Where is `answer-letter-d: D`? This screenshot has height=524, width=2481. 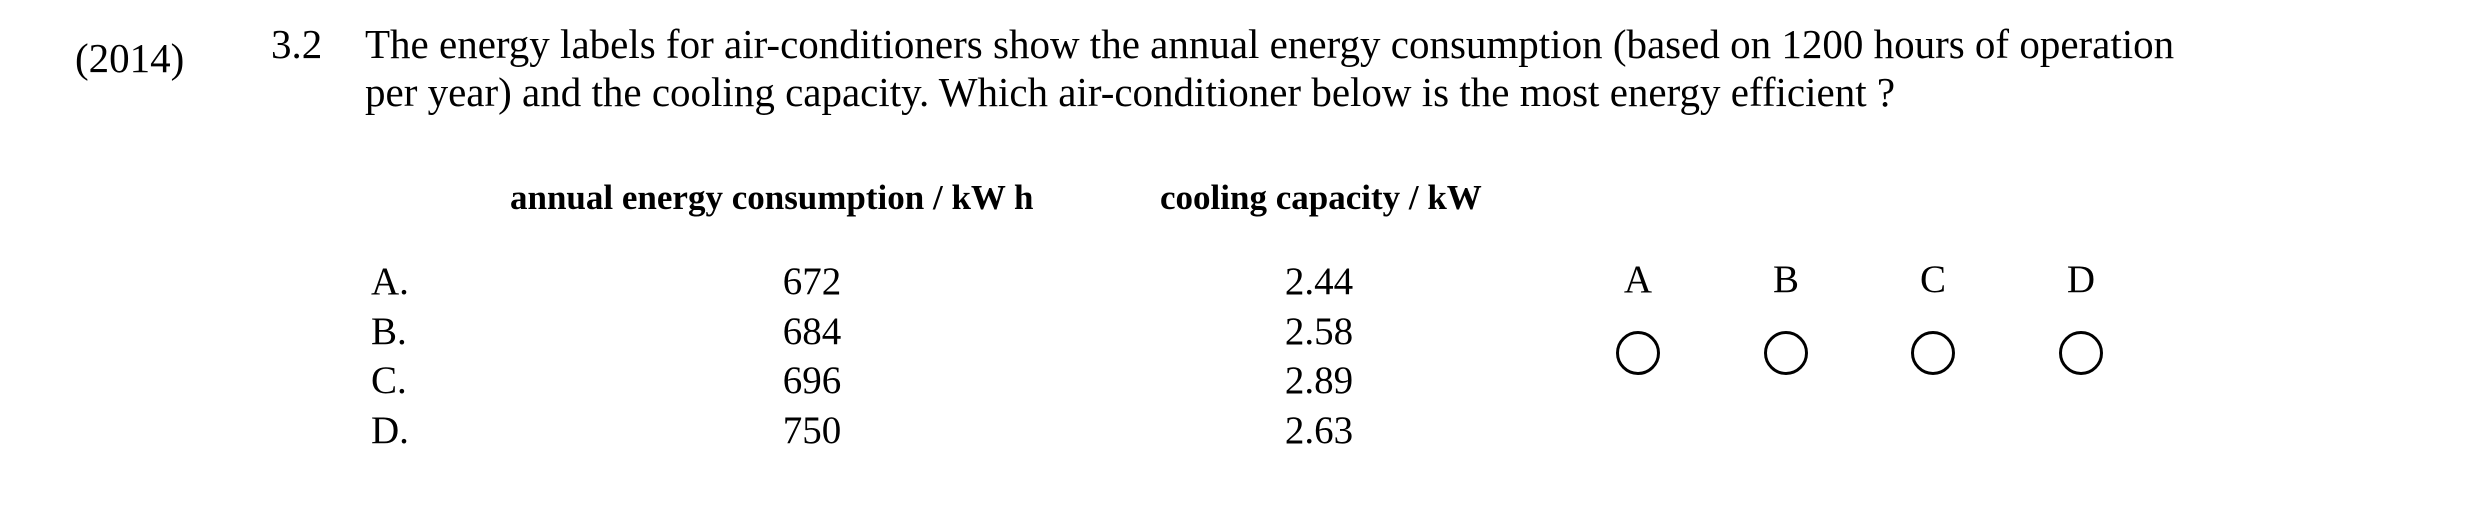
answer-letter-d: D is located at coordinates (2081, 279).